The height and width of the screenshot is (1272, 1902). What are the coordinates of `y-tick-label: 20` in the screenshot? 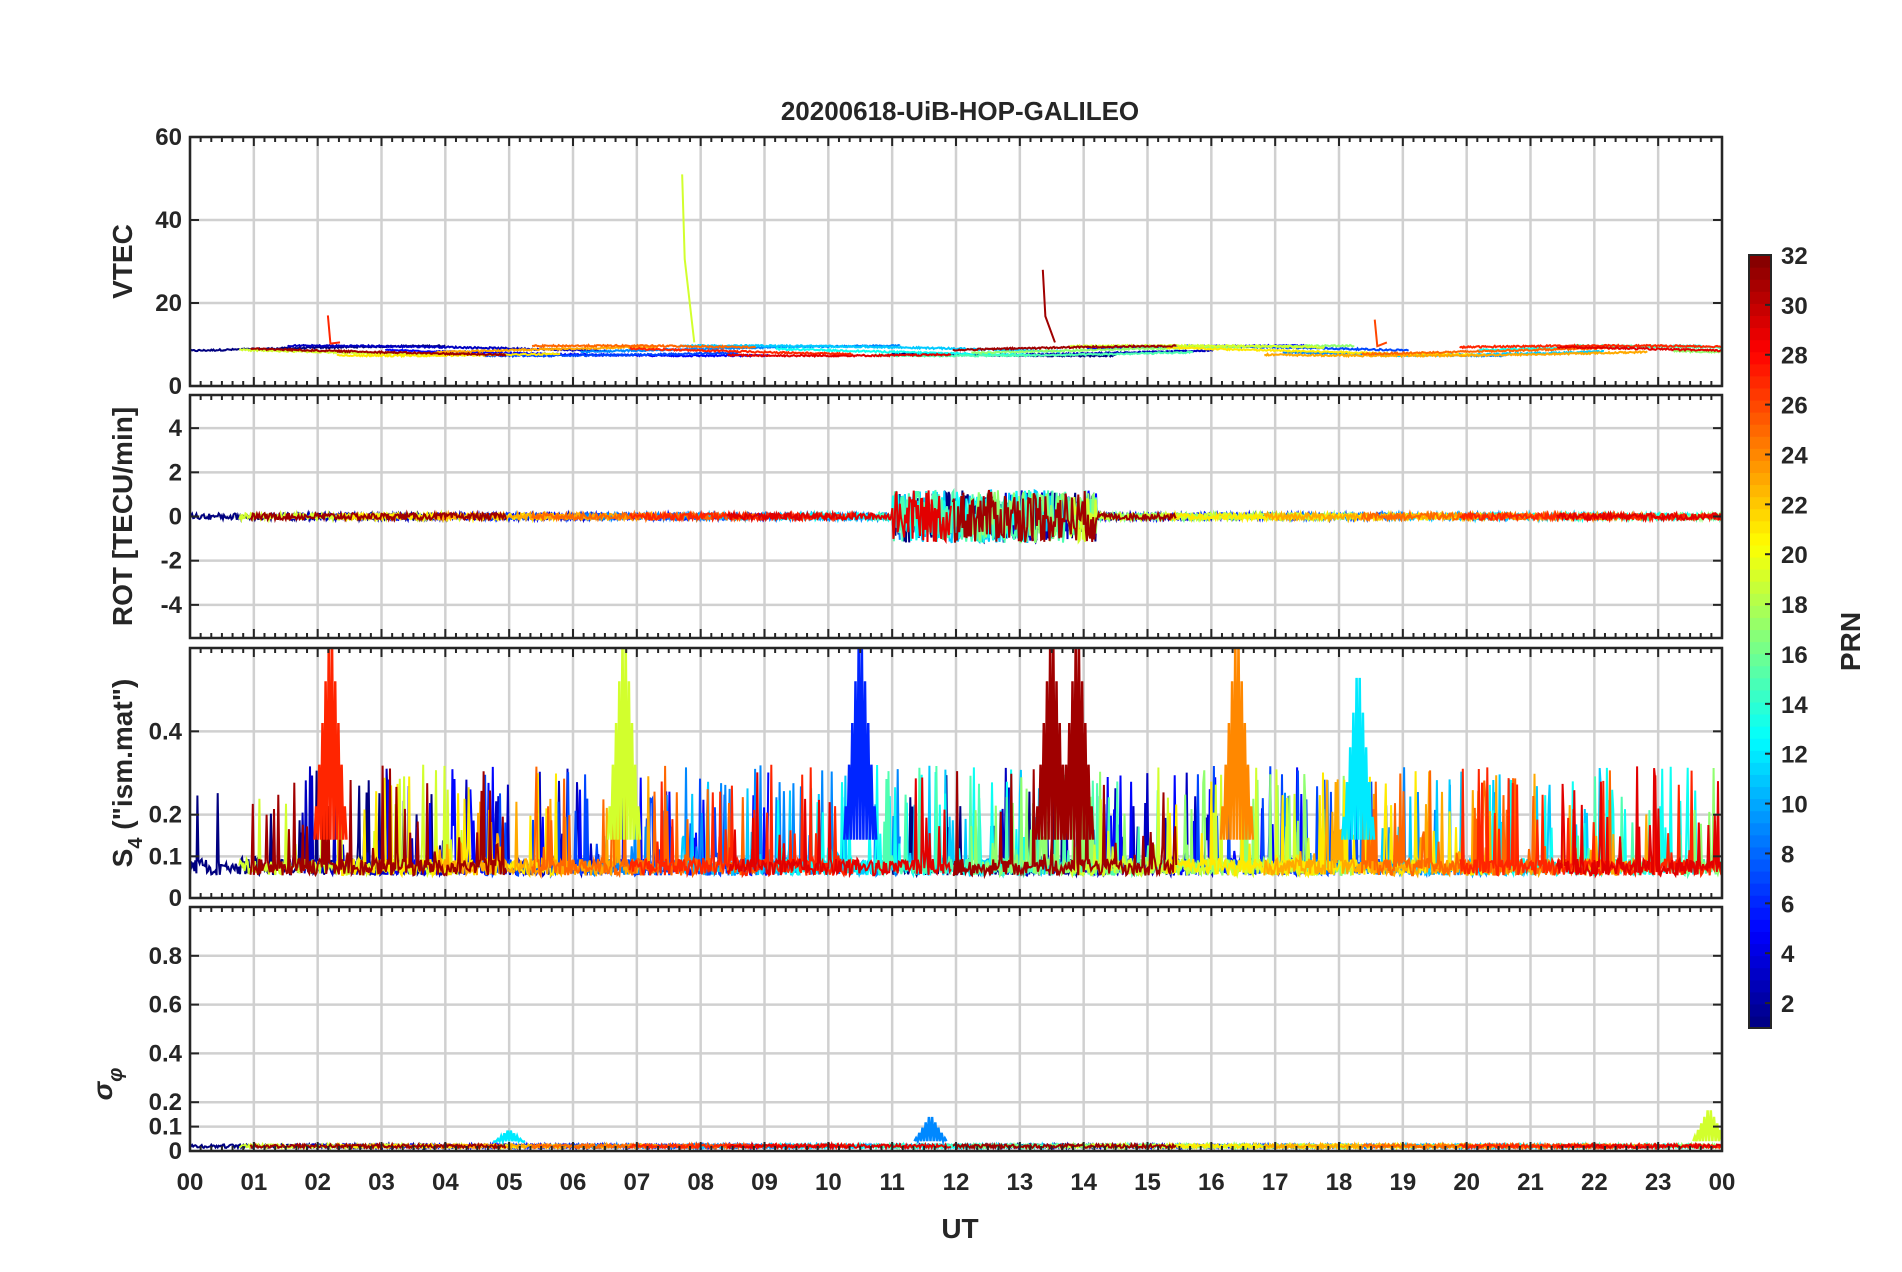 It's located at (168, 303).